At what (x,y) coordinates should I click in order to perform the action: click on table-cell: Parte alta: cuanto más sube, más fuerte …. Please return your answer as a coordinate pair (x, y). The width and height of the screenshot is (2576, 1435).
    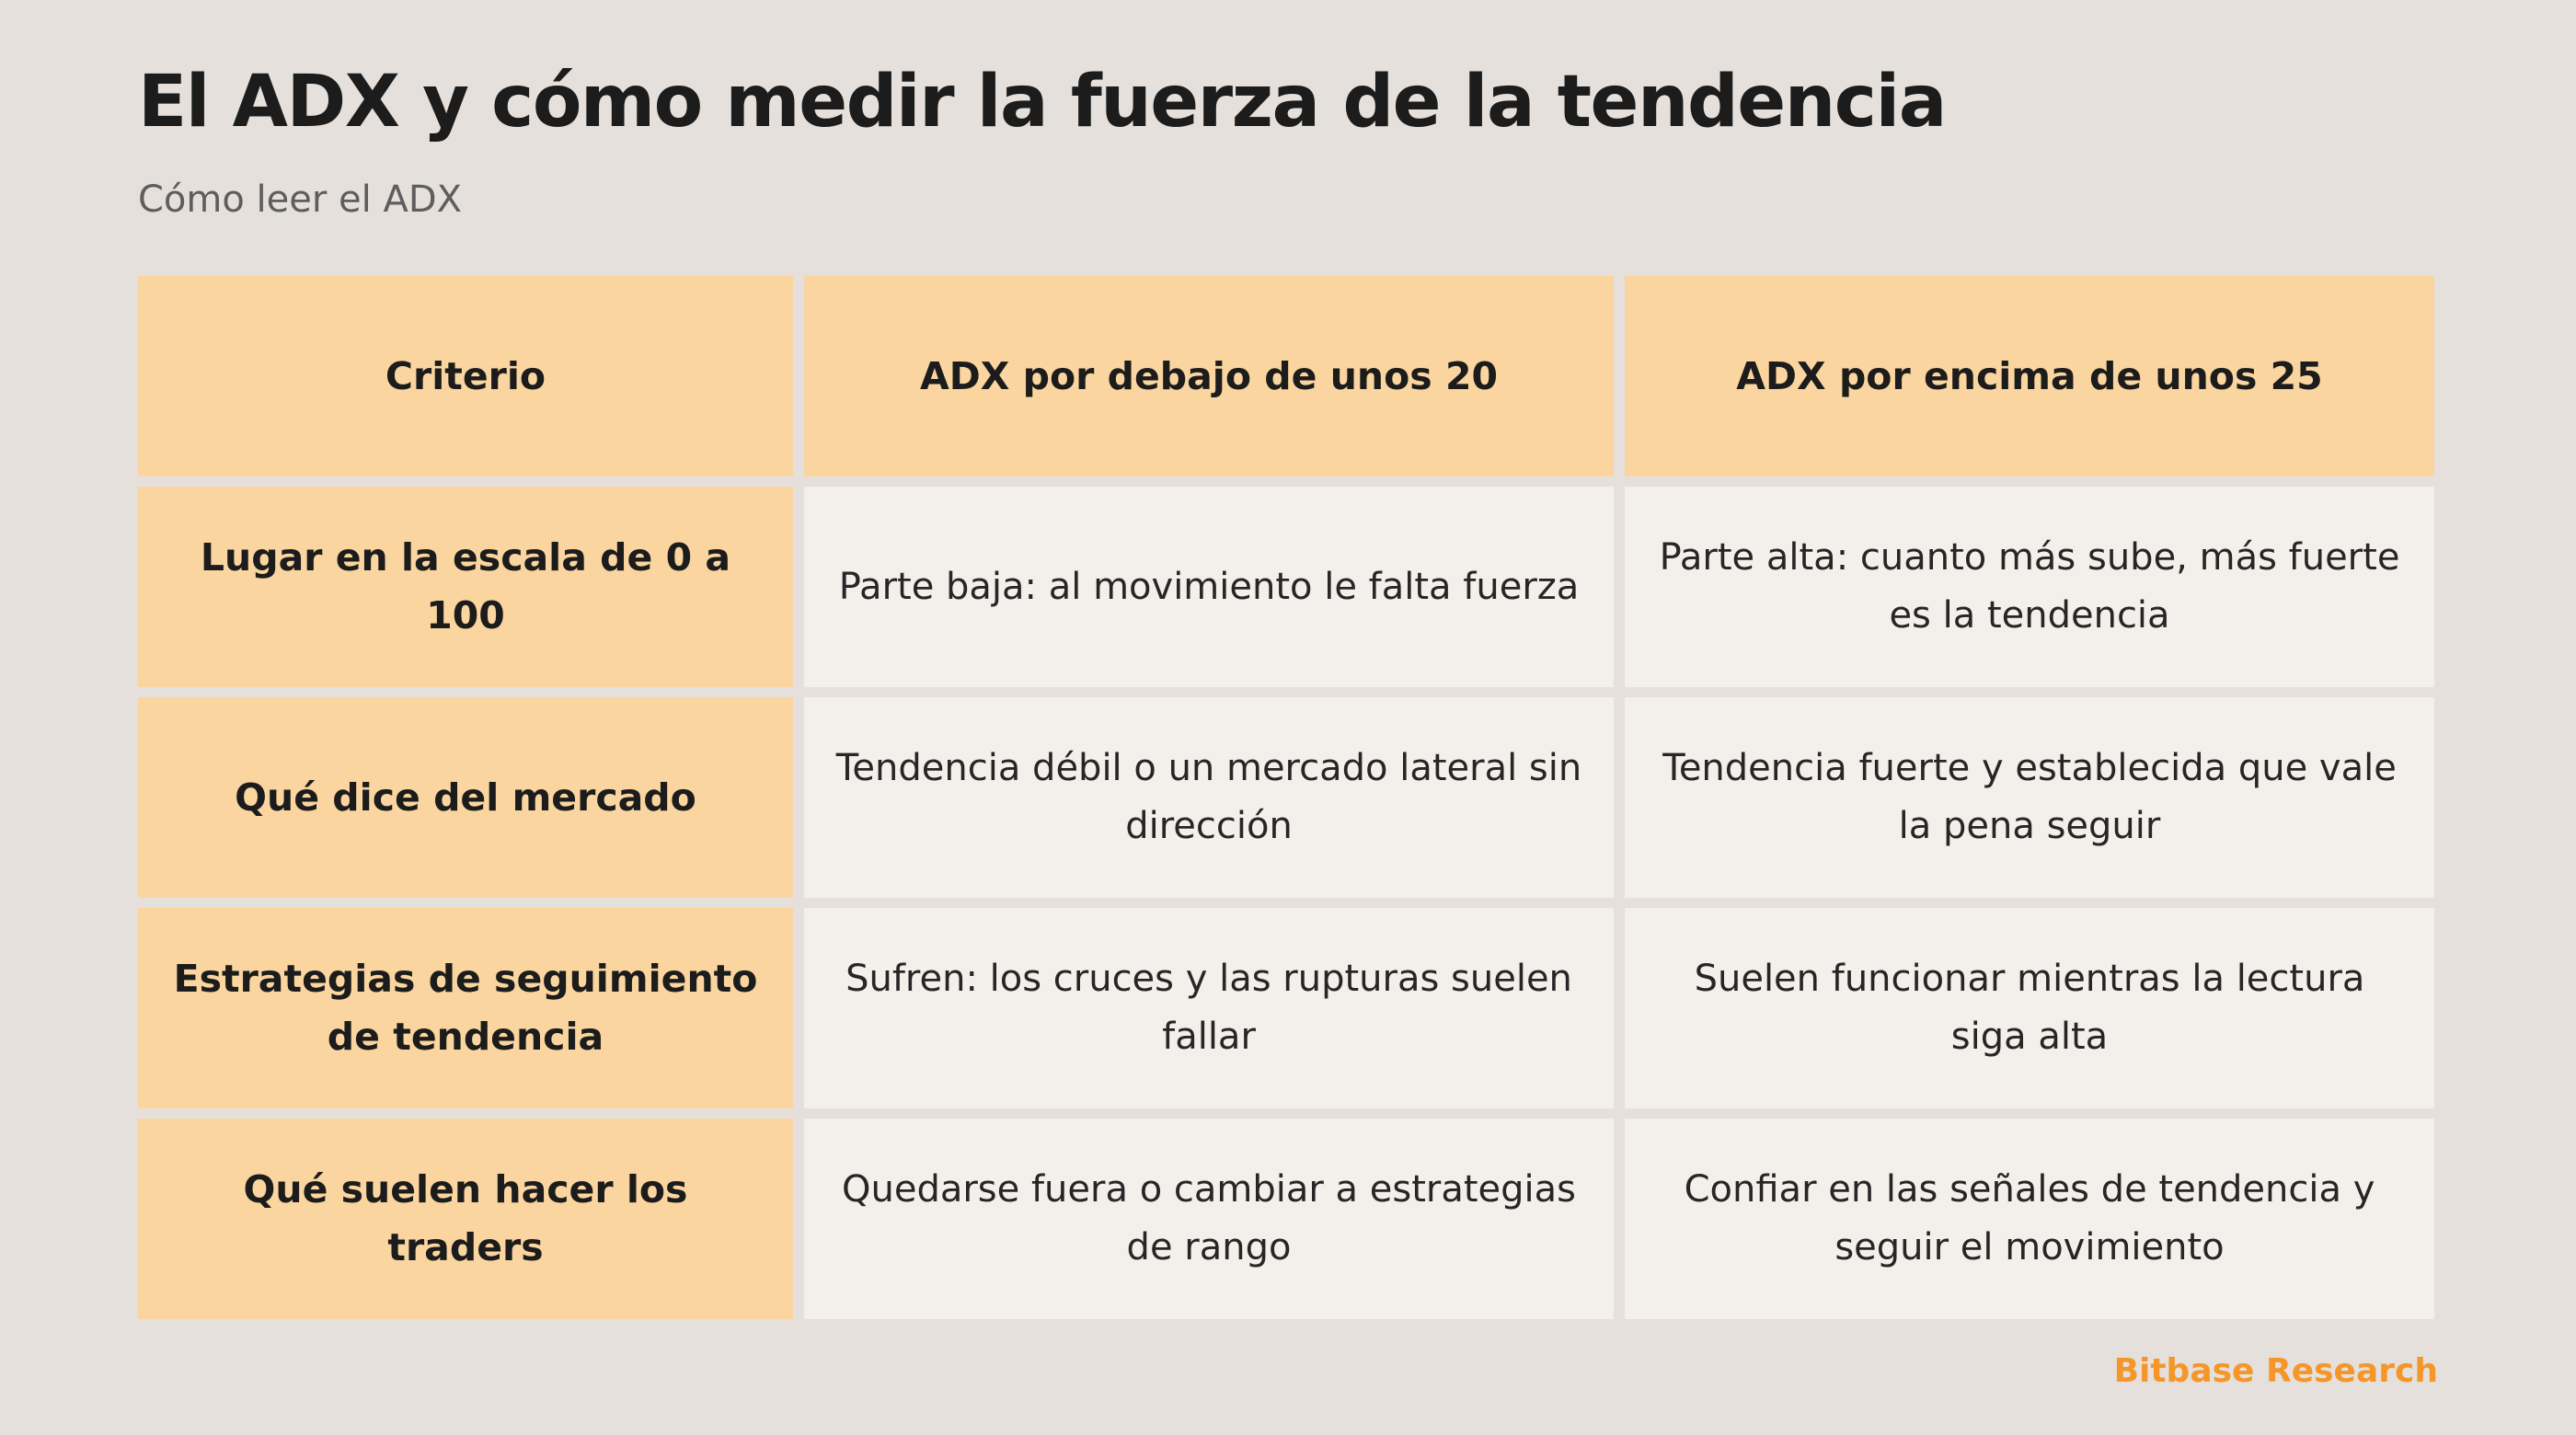
    Looking at the image, I should click on (2029, 587).